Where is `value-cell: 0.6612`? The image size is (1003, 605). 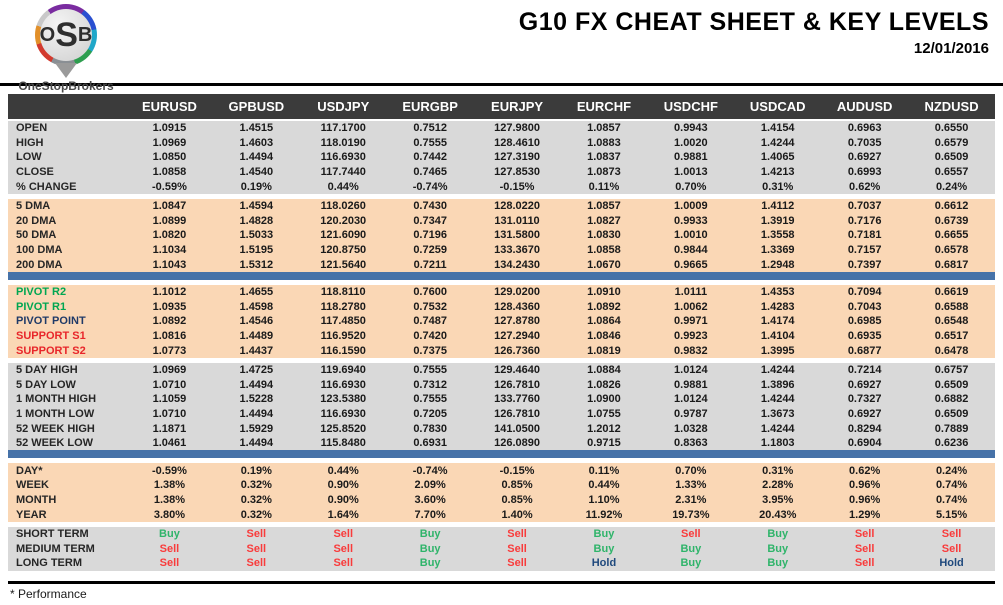 value-cell: 0.6612 is located at coordinates (951, 206).